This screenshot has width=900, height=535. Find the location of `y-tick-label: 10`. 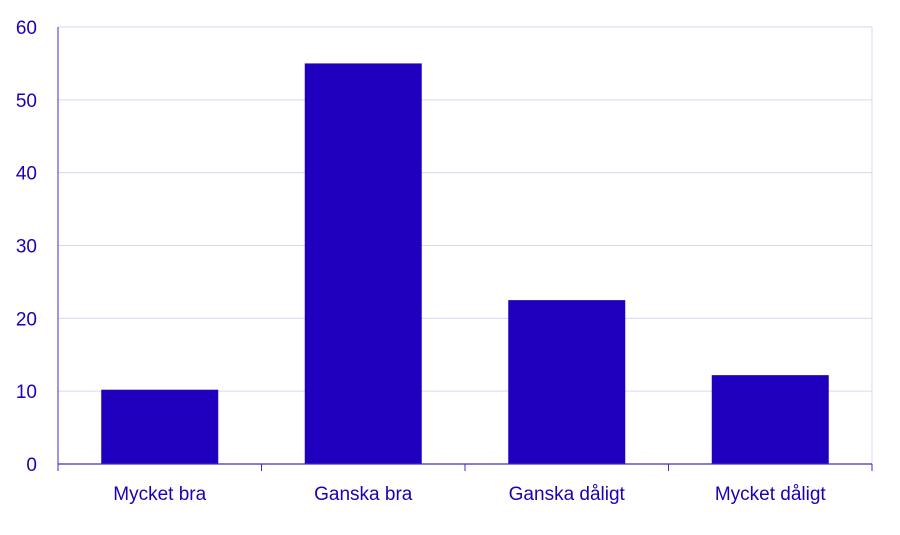

y-tick-label: 10 is located at coordinates (26, 392).